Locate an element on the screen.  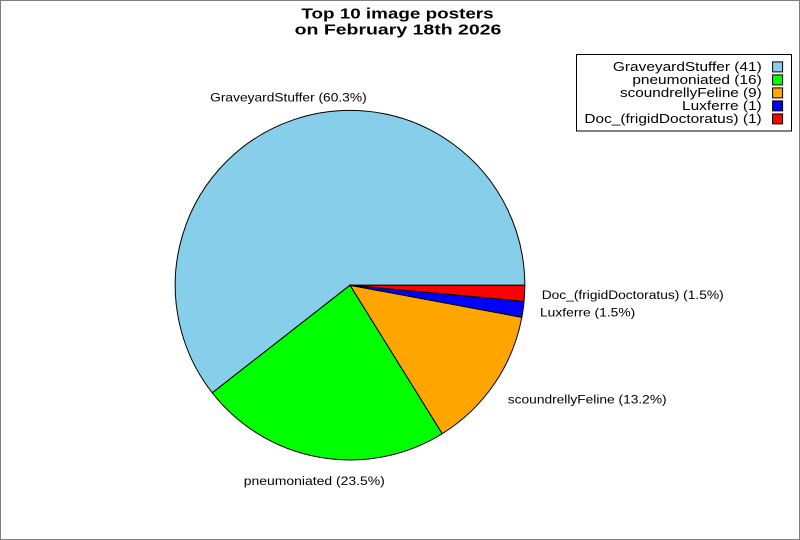
svg-text: pneumoniated (23.5%) is located at coordinates (314, 481).